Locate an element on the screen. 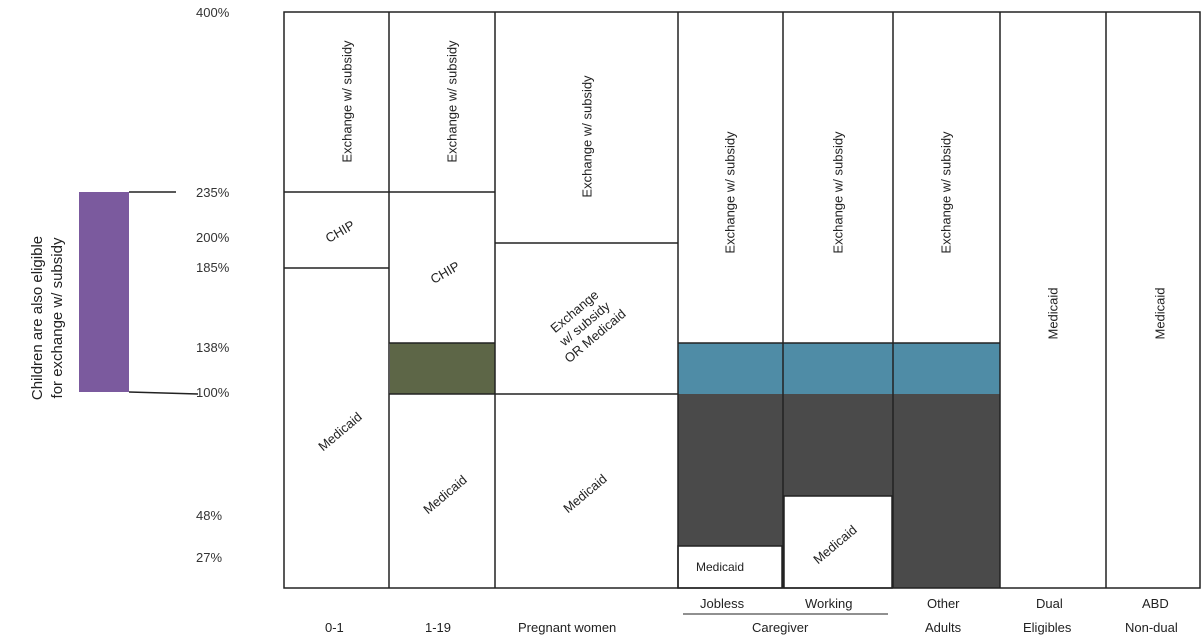 This screenshot has width=1203, height=639. cell-jobless-medicaid: Medicaid is located at coordinates (720, 567).